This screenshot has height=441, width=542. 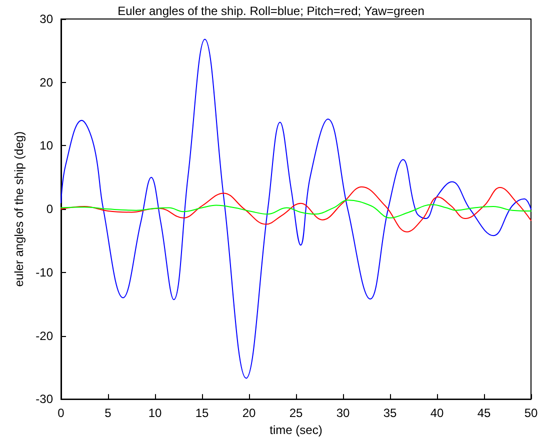 I want to click on x-tick-label: 5, so click(x=108, y=413).